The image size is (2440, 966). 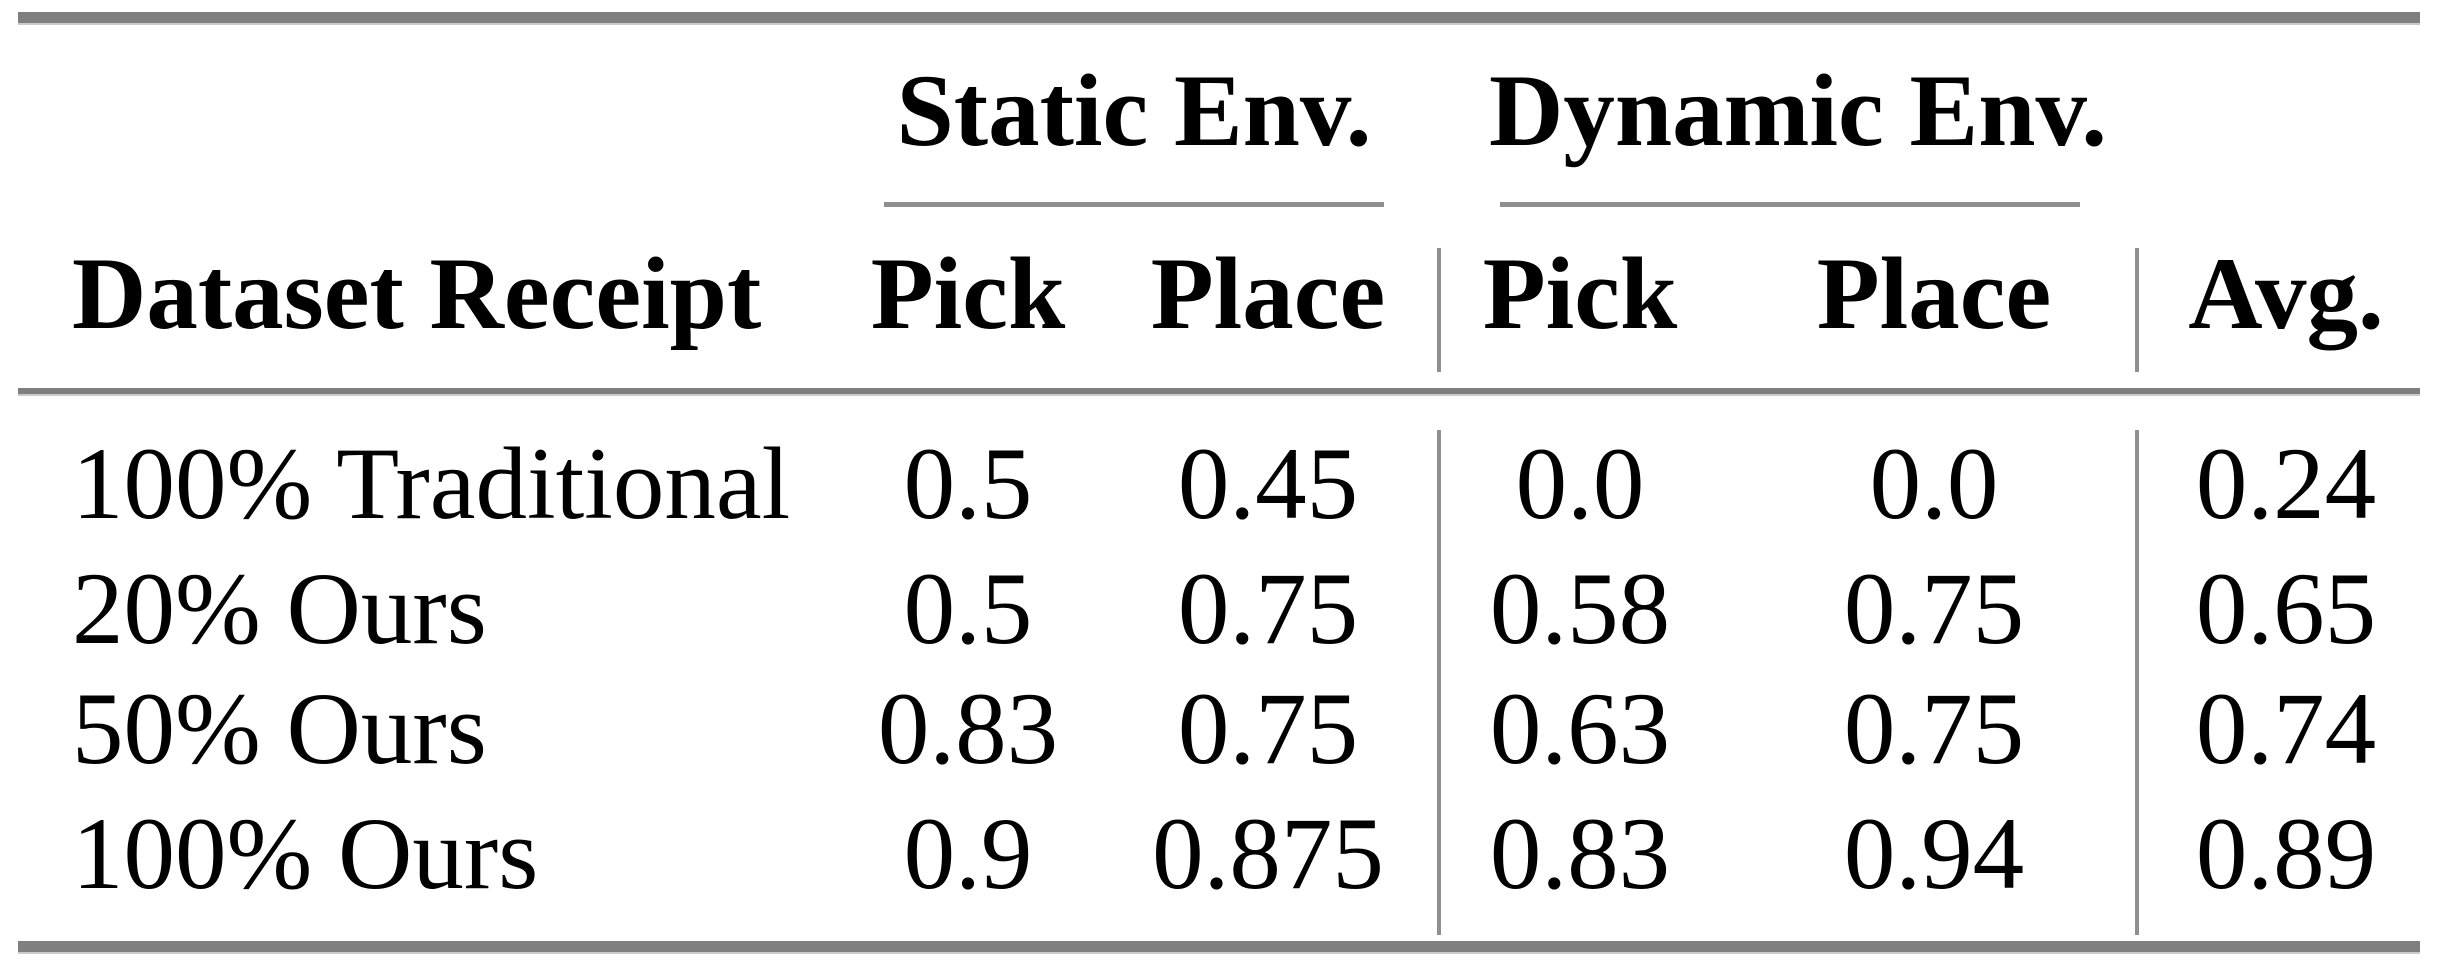 I want to click on table-cell: 0.89, so click(x=2286, y=854).